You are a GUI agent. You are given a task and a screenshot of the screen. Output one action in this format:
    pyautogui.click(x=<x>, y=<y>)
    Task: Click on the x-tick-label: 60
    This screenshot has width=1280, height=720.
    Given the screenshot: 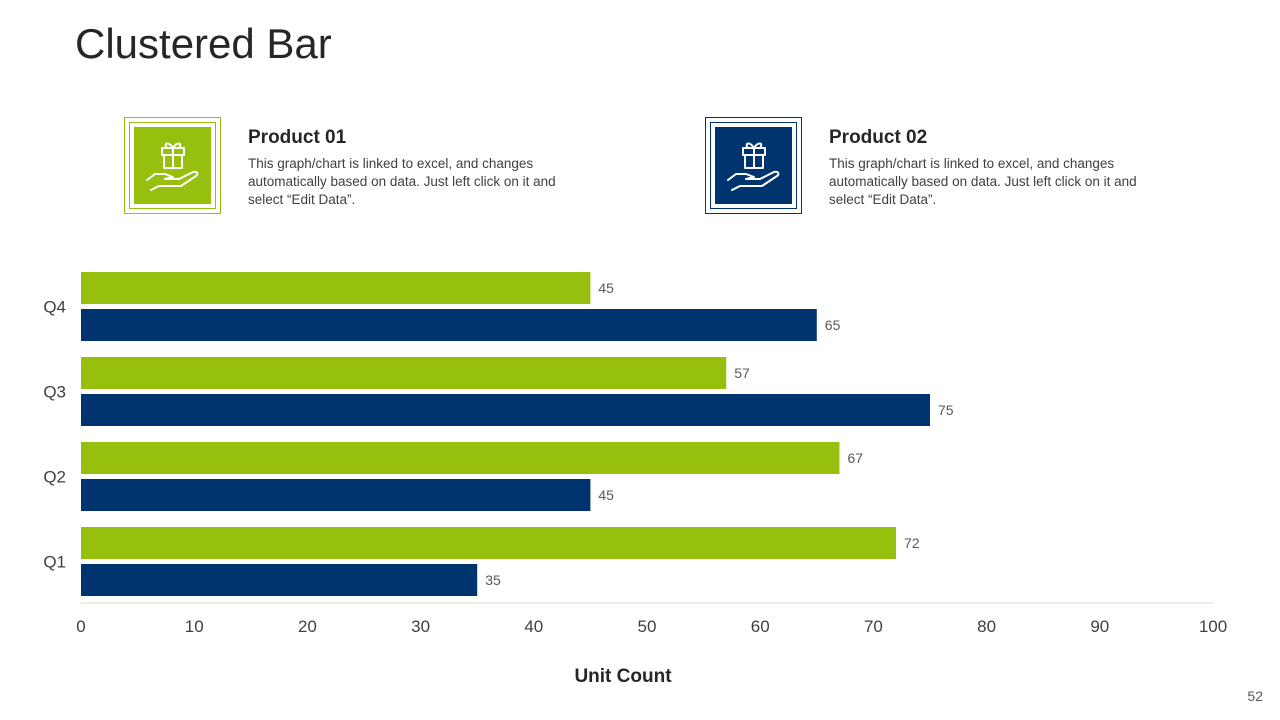 What is the action you would take?
    pyautogui.click(x=760, y=626)
    